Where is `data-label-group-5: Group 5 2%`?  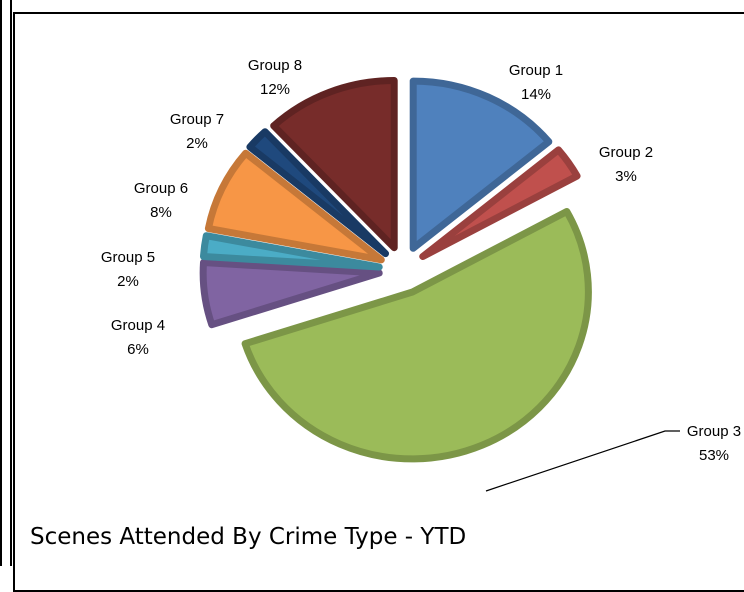
data-label-group-5: Group 5 2% is located at coordinates (128, 269).